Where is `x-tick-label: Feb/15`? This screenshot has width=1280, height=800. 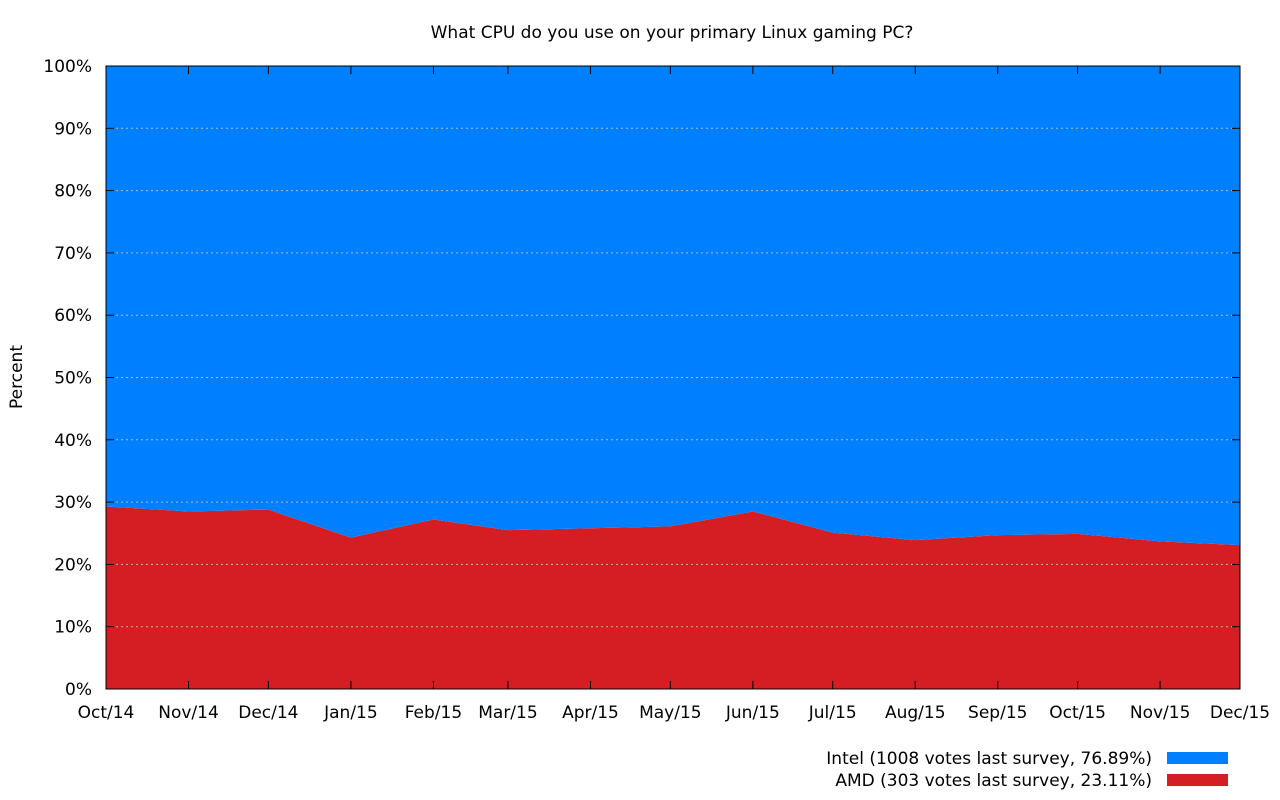 x-tick-label: Feb/15 is located at coordinates (433, 713).